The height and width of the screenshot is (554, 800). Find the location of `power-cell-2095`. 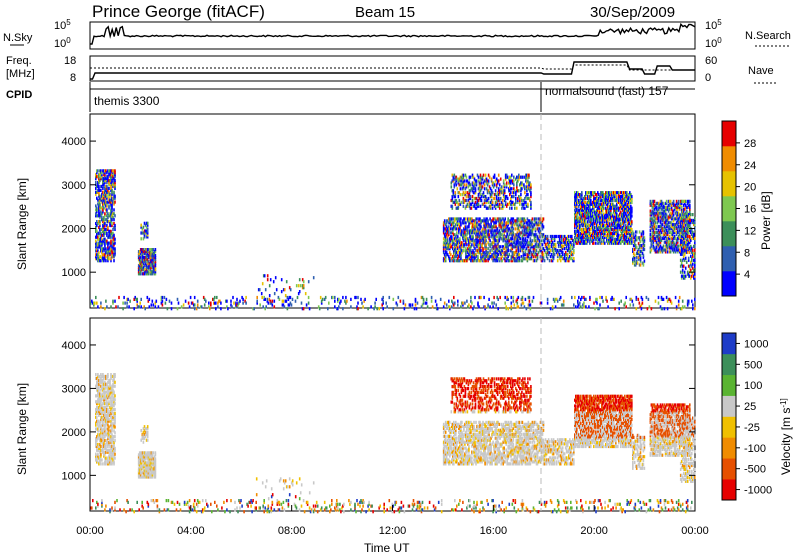

power-cell-2095 is located at coordinates (472, 197).